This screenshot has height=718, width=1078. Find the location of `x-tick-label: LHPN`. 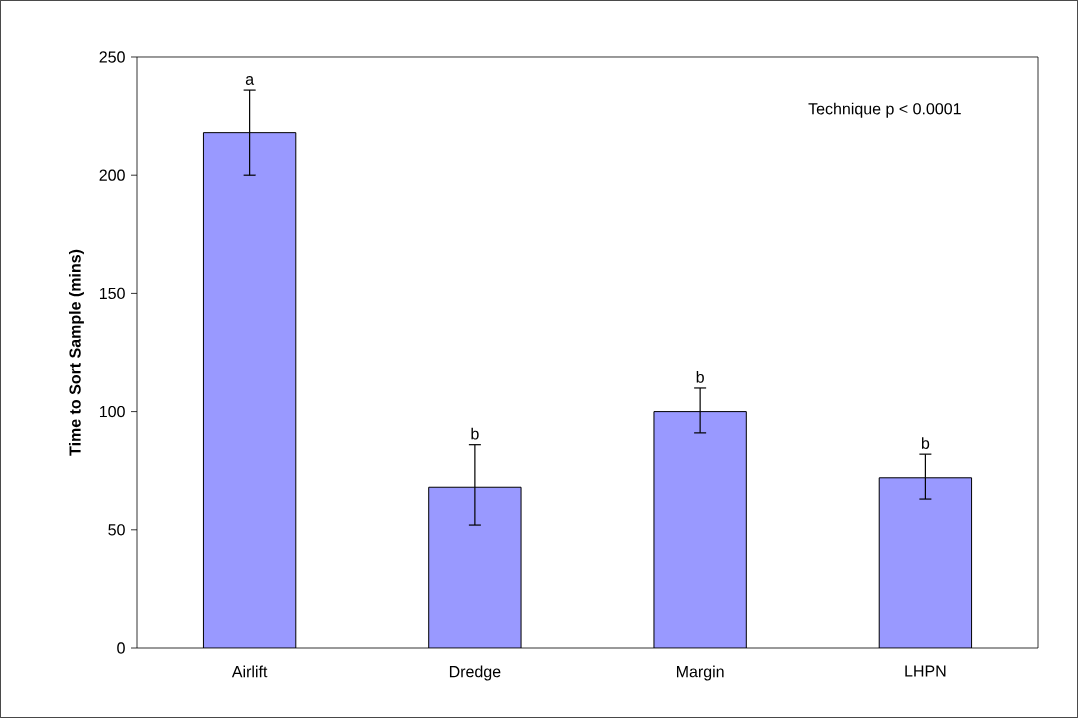

x-tick-label: LHPN is located at coordinates (925, 671).